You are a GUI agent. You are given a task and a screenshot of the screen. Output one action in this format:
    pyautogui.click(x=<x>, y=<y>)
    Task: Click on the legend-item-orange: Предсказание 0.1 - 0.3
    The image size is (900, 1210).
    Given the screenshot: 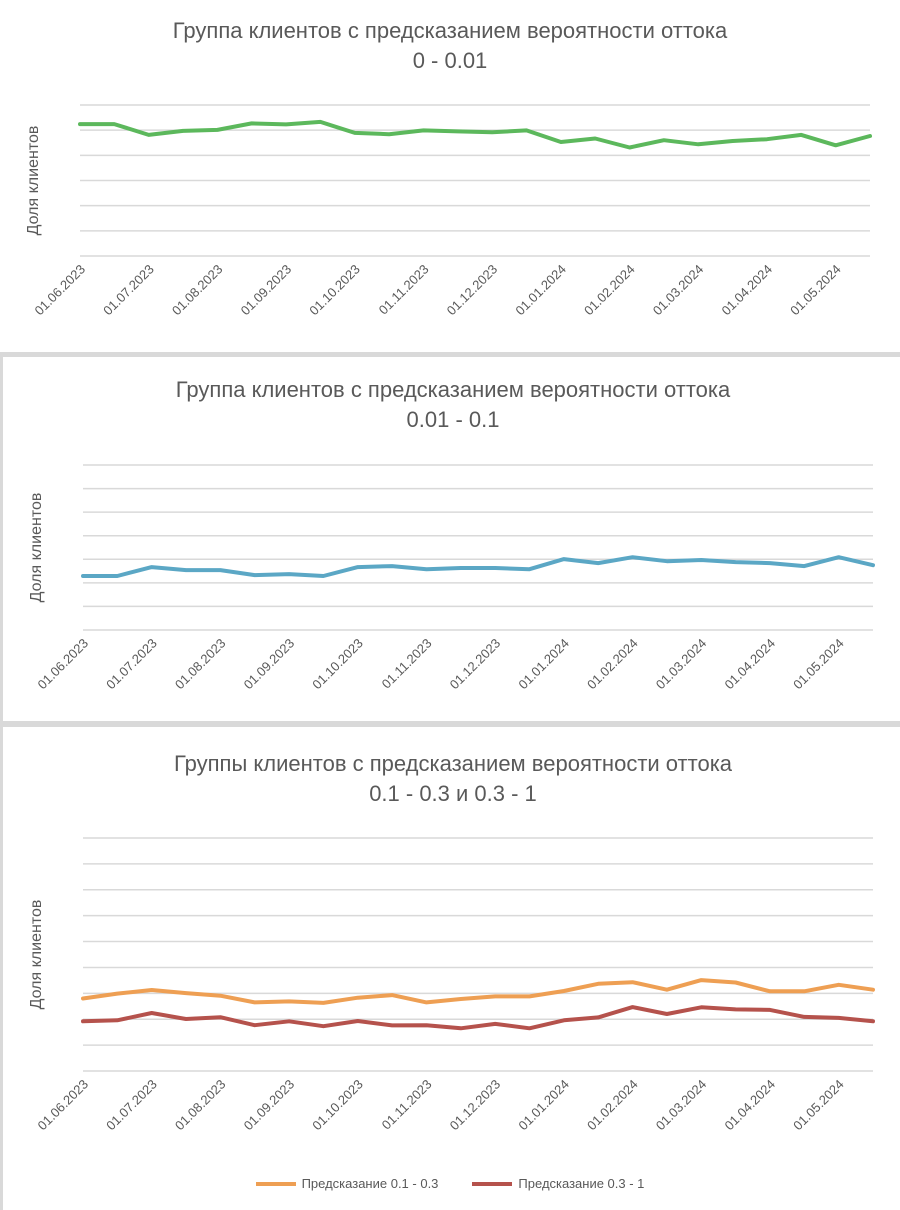 What is the action you would take?
    pyautogui.click(x=347, y=1183)
    